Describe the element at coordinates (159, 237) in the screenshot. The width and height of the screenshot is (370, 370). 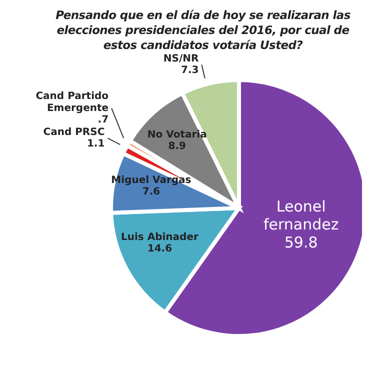
I see `slice-label: Luis Abinader` at that location.